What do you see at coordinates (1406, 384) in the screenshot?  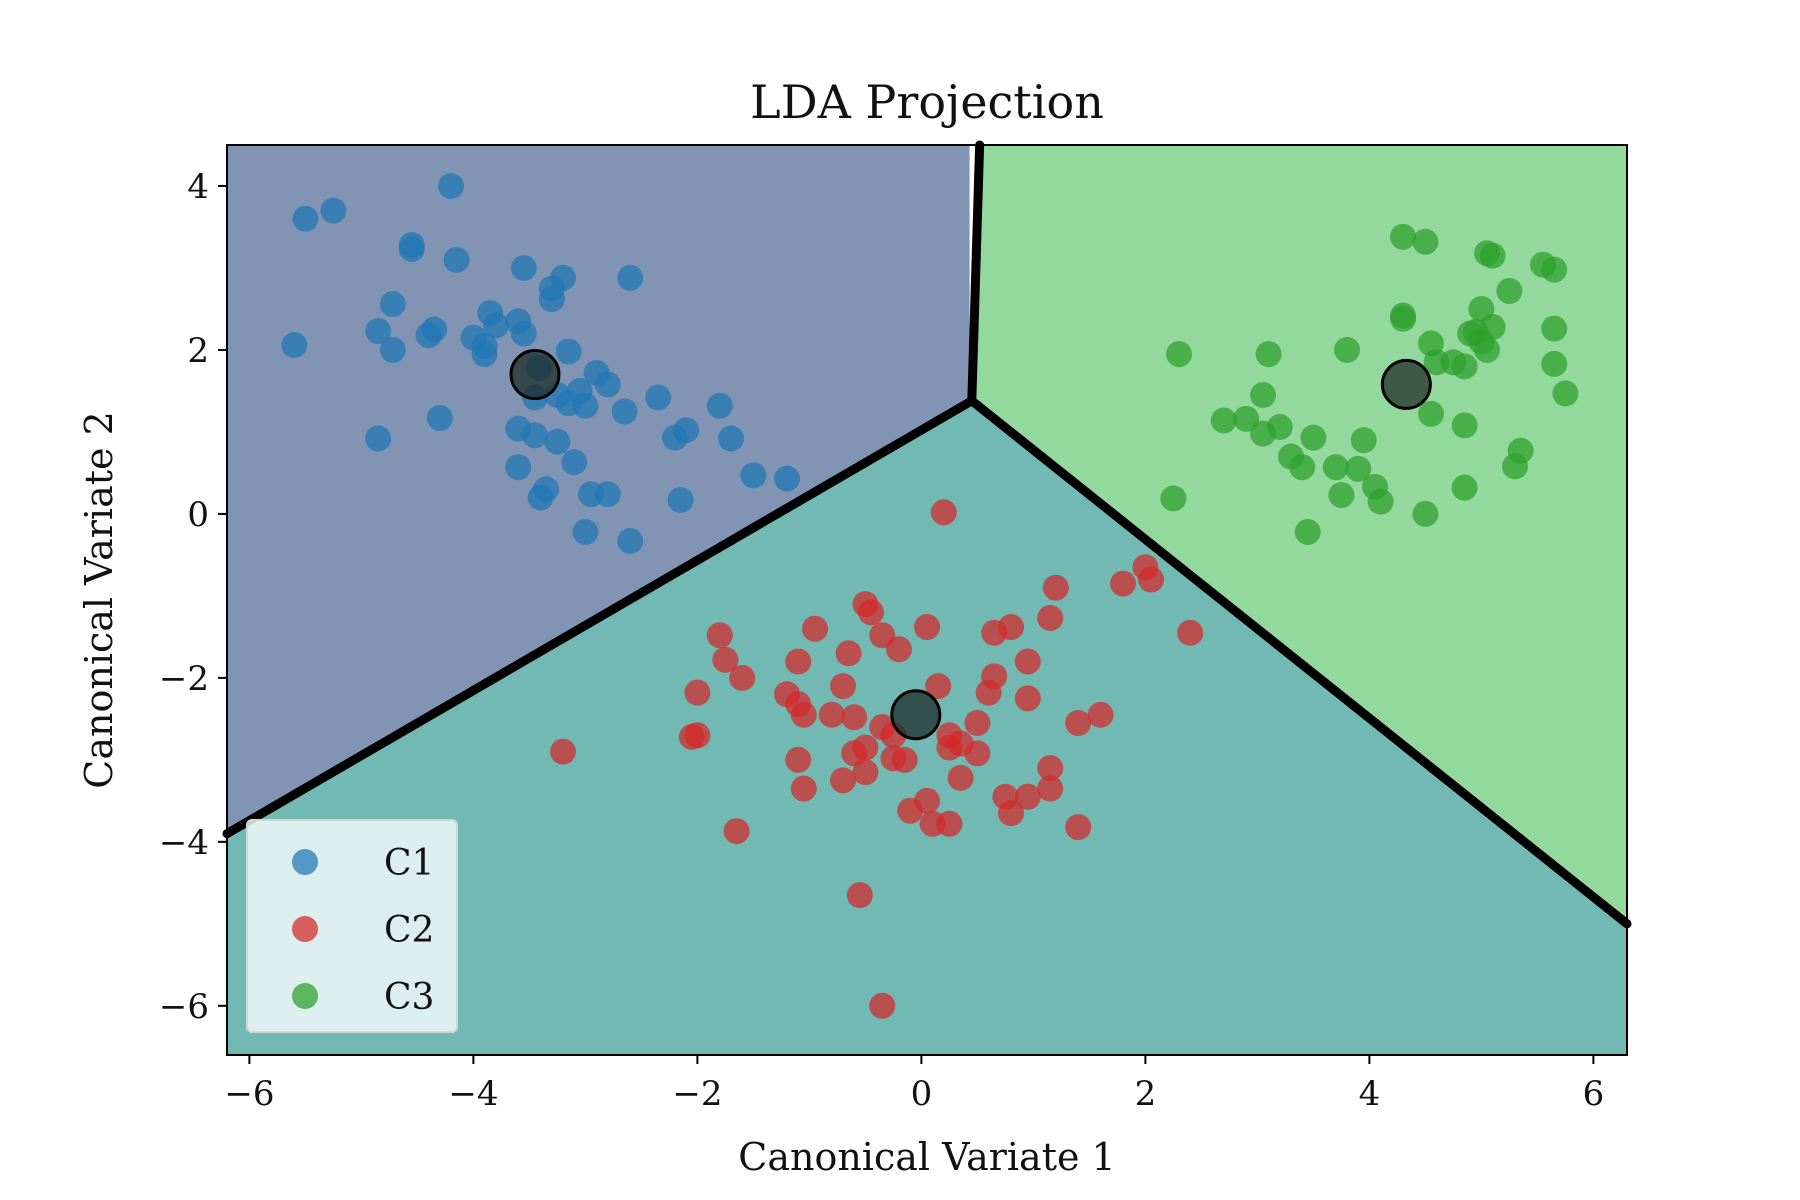 I see `centroid-c3` at bounding box center [1406, 384].